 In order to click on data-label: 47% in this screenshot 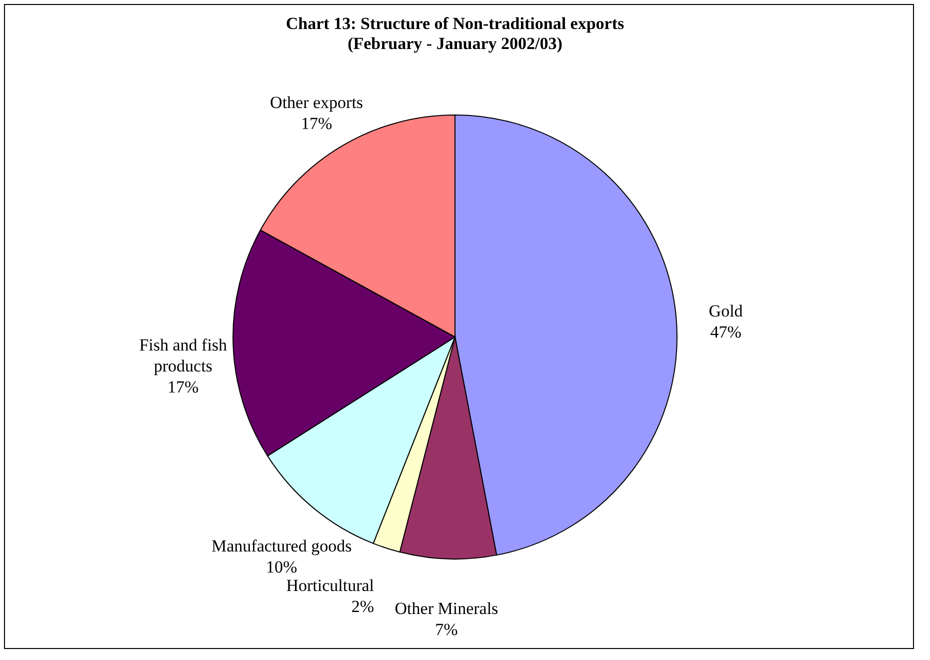, I will do `click(726, 332)`.